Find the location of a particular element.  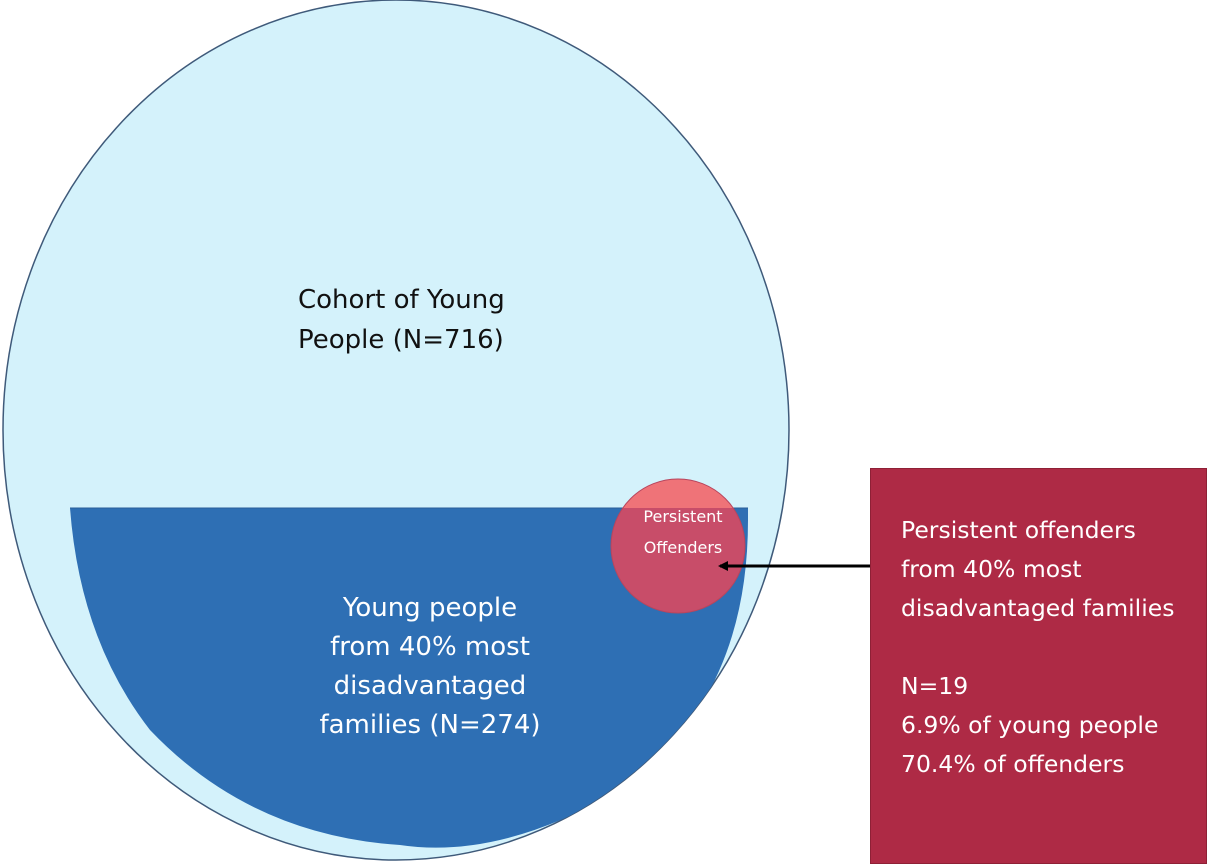

info-box-pct-offenders: 70.4% of offenders is located at coordinates (1013, 764).